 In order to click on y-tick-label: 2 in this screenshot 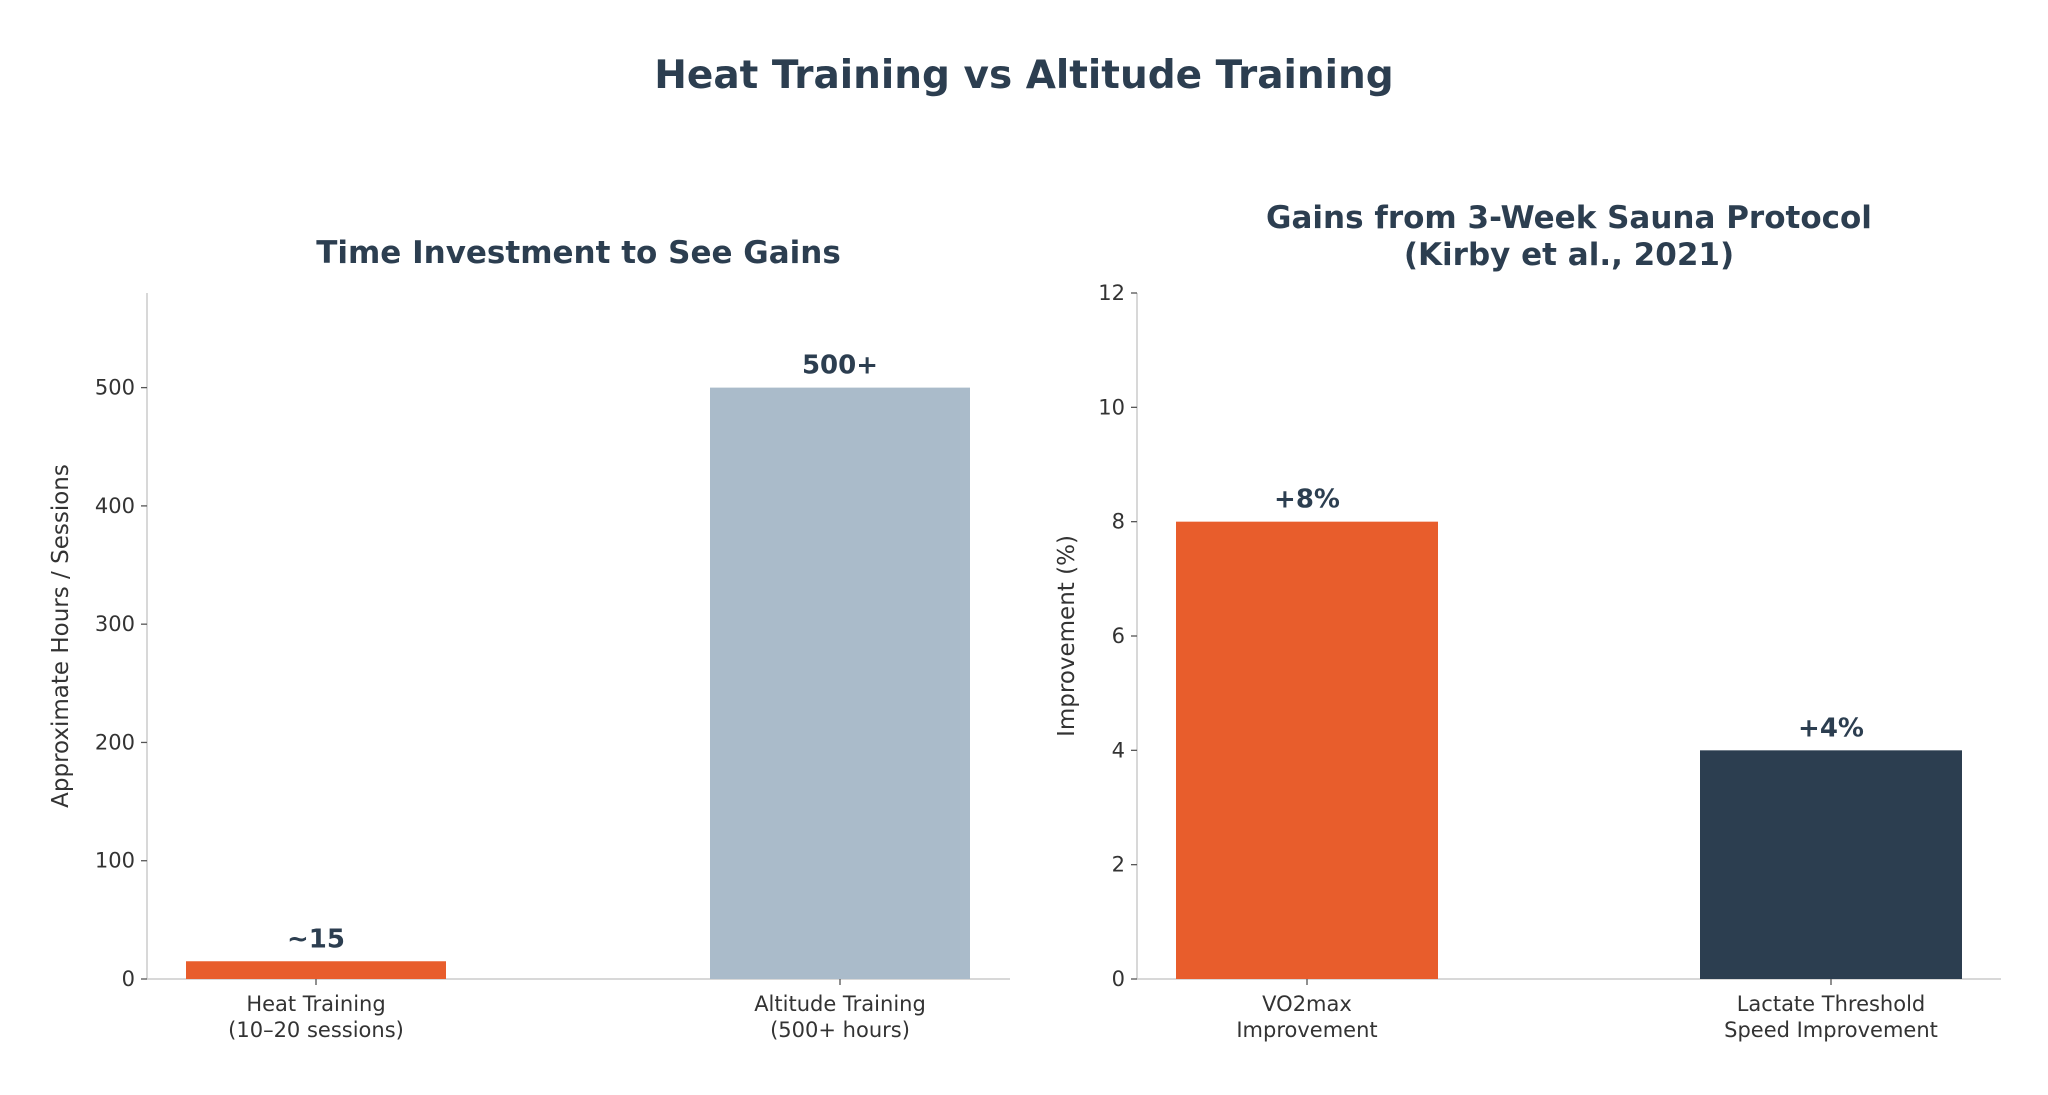, I will do `click(1118, 865)`.